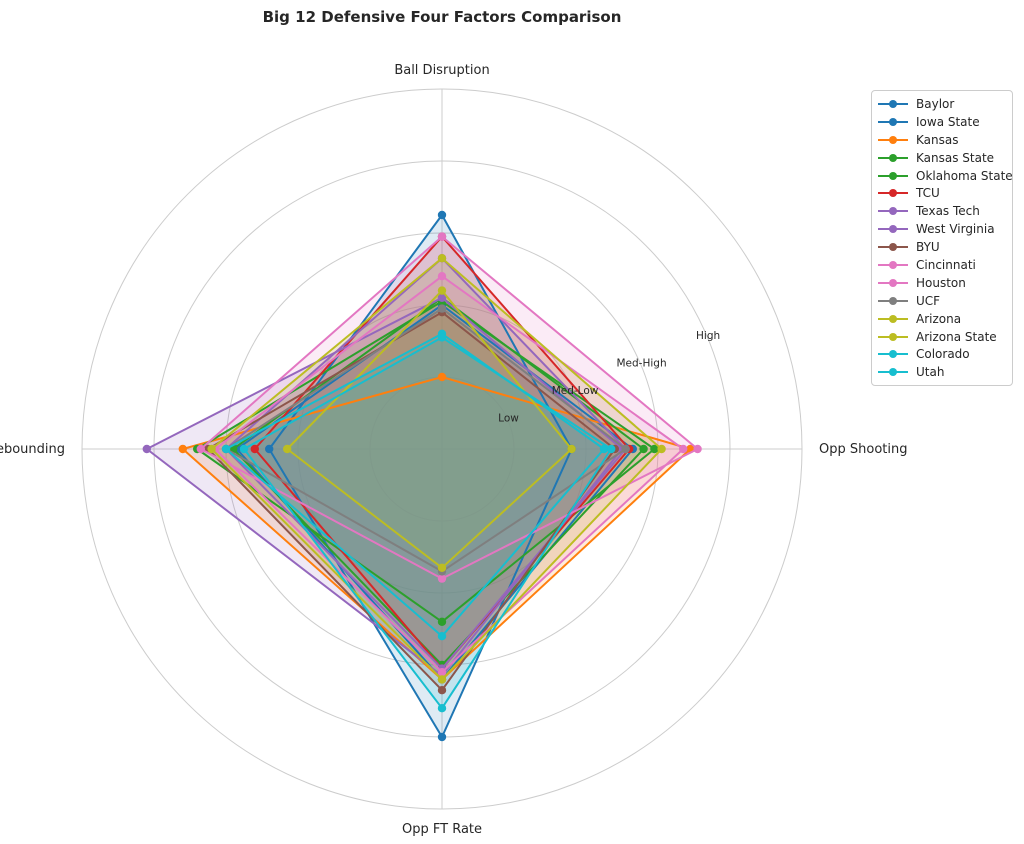 This screenshot has width=1024, height=844. What do you see at coordinates (942, 301) in the screenshot?
I see `legend-item: UCF` at bounding box center [942, 301].